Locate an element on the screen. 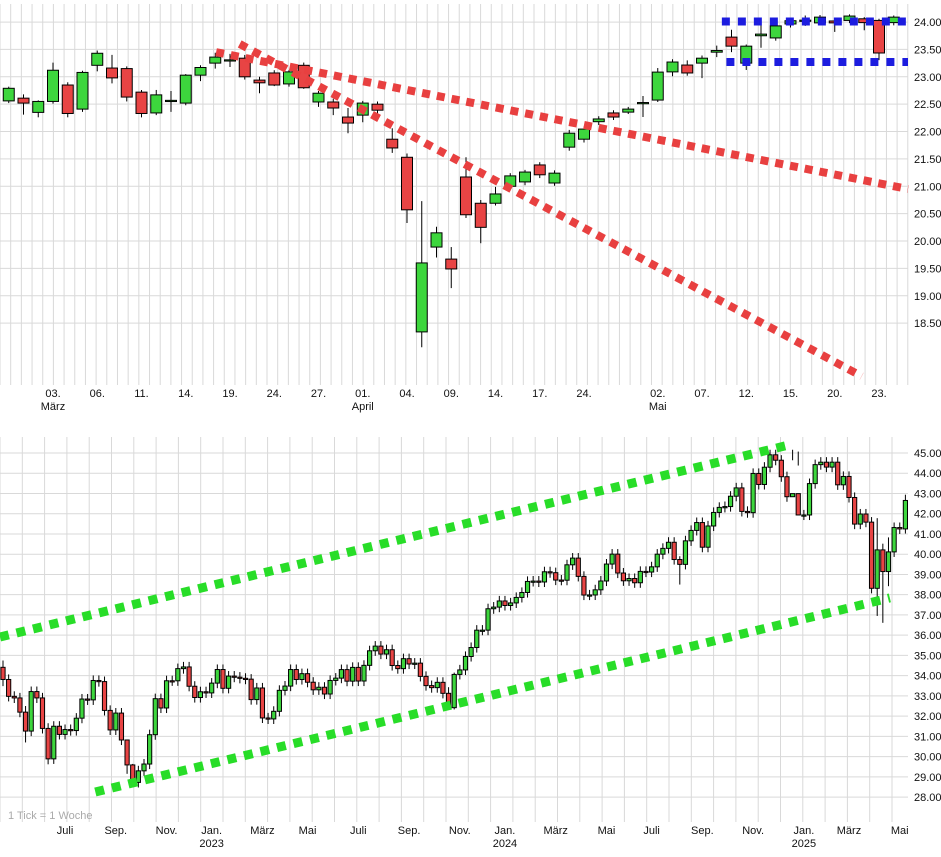 The height and width of the screenshot is (857, 941). tick-interval-hint: 1 Tick = 1 Woche is located at coordinates (50, 816).